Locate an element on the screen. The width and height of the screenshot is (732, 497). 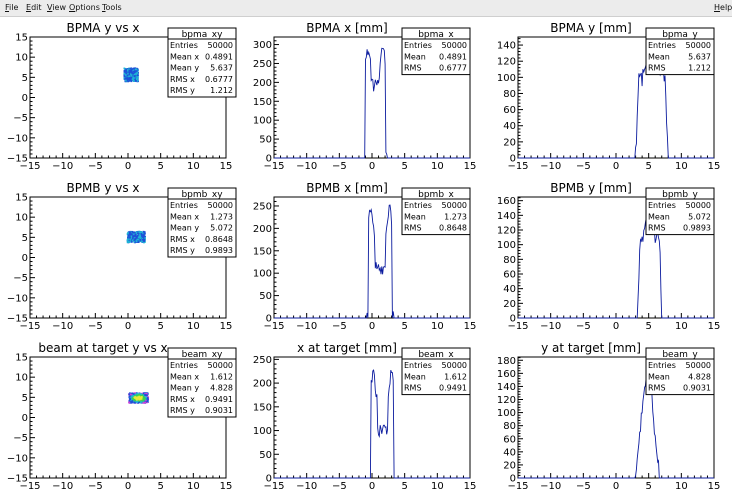
menu-tools: Tools is located at coordinates (112, 7).